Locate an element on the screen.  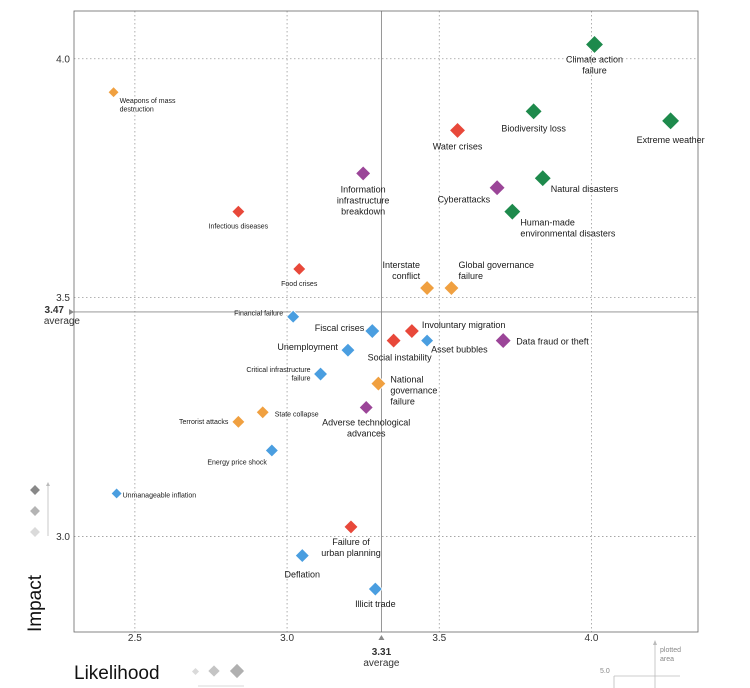
risk-label-asset-bubbles: Asset bubbles is located at coordinates (459, 350).